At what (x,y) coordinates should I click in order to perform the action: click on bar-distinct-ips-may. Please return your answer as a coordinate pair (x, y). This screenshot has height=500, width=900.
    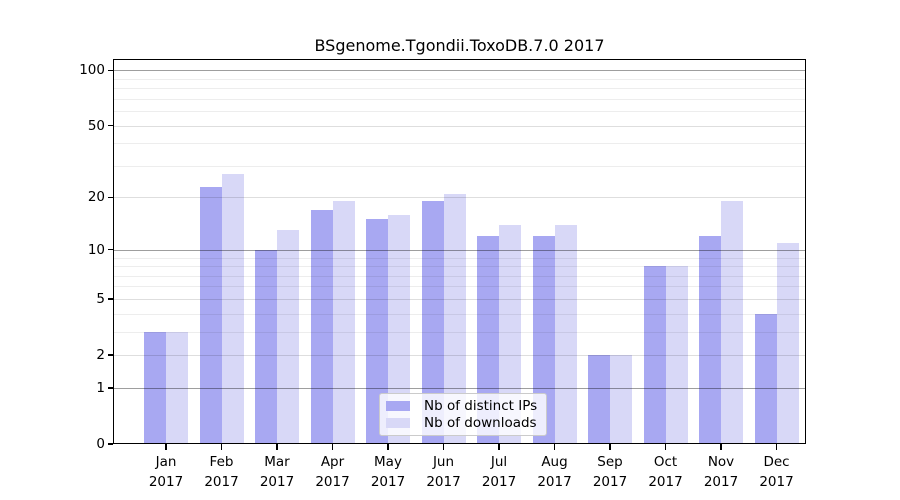
    Looking at the image, I should click on (377, 331).